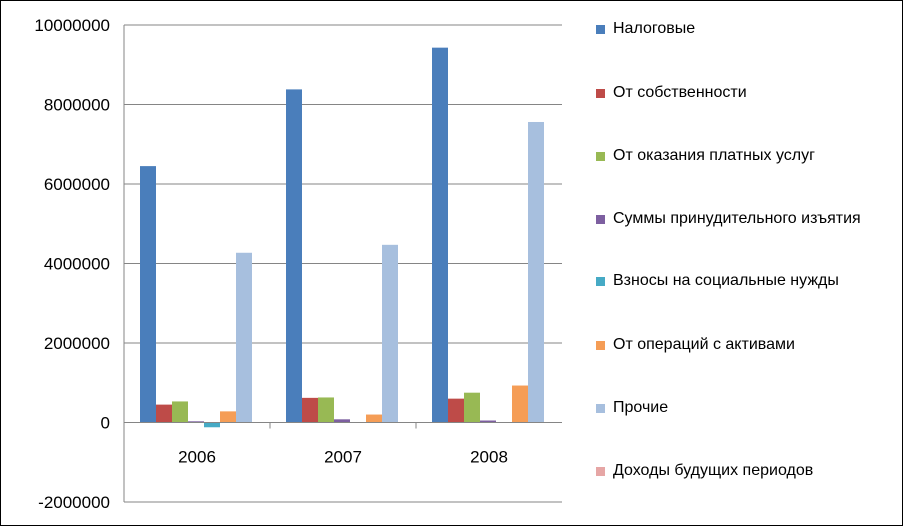  What do you see at coordinates (77, 264) in the screenshot?
I see `y-tick-label: 4000000` at bounding box center [77, 264].